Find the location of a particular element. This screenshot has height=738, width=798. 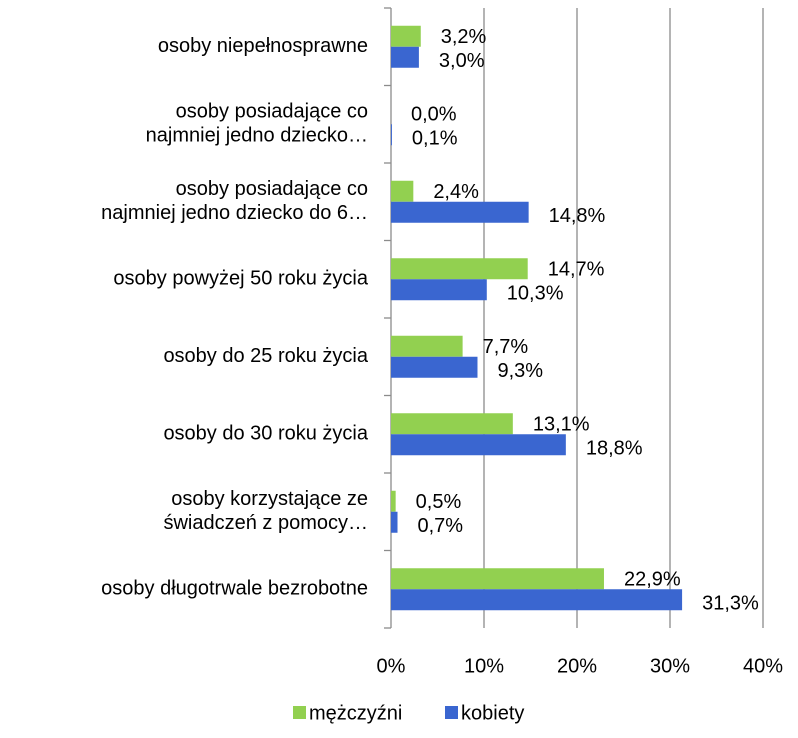

x-tick-label: 20% is located at coordinates (577, 666).